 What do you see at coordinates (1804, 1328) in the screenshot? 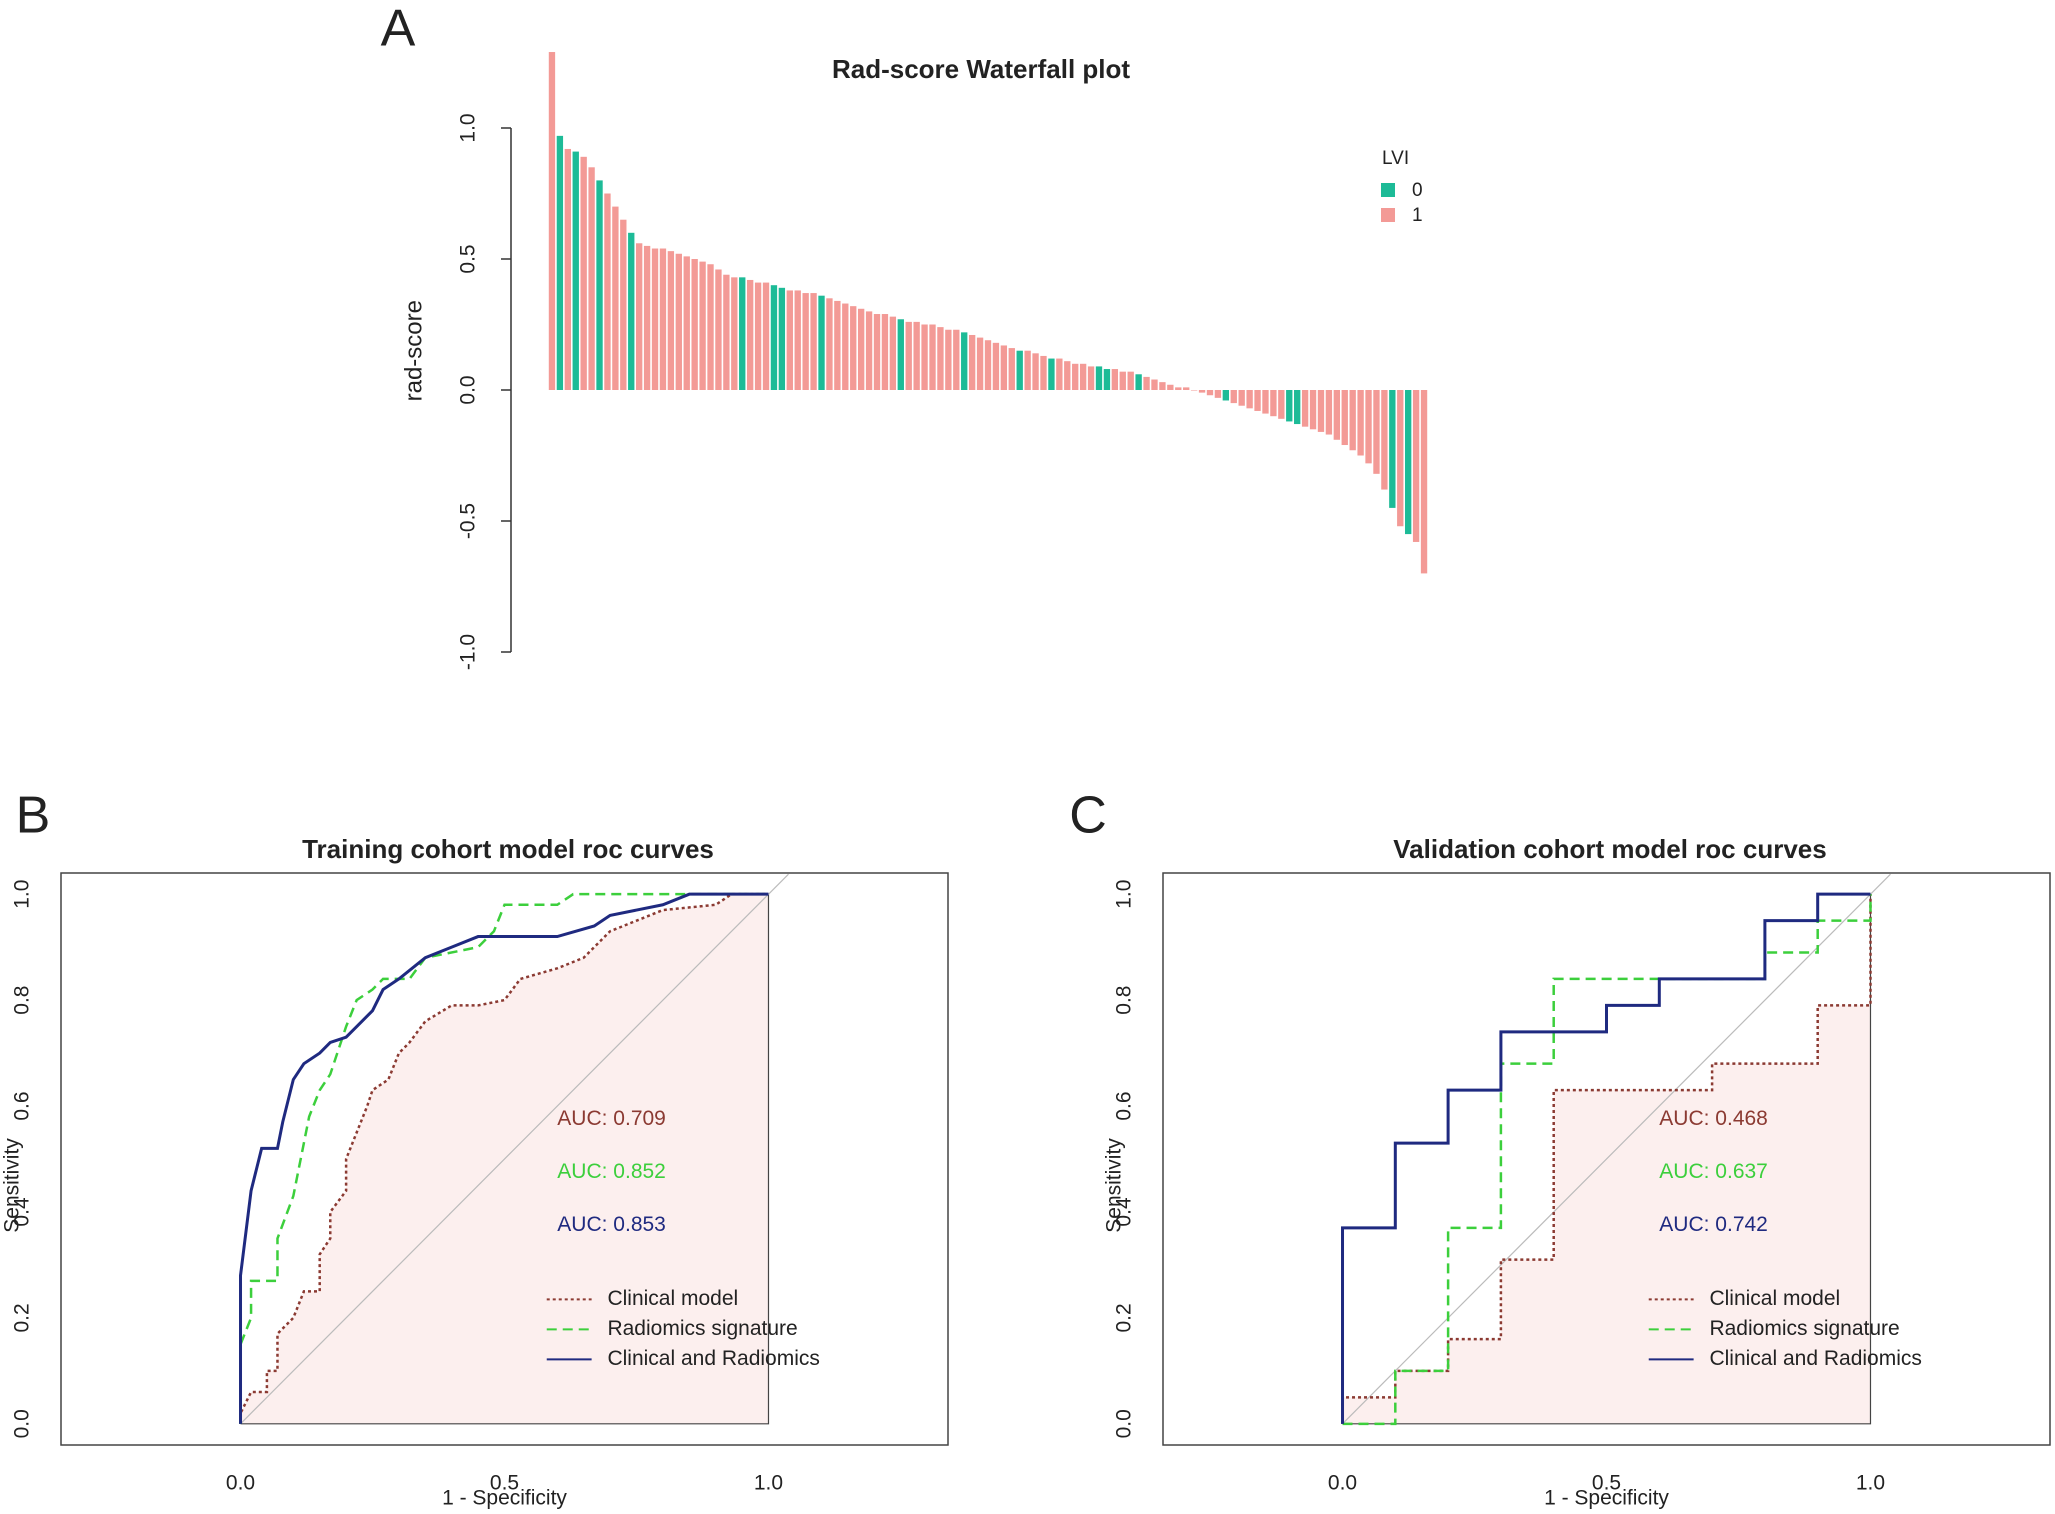
I see `legend-label: Radiomics signature` at bounding box center [1804, 1328].